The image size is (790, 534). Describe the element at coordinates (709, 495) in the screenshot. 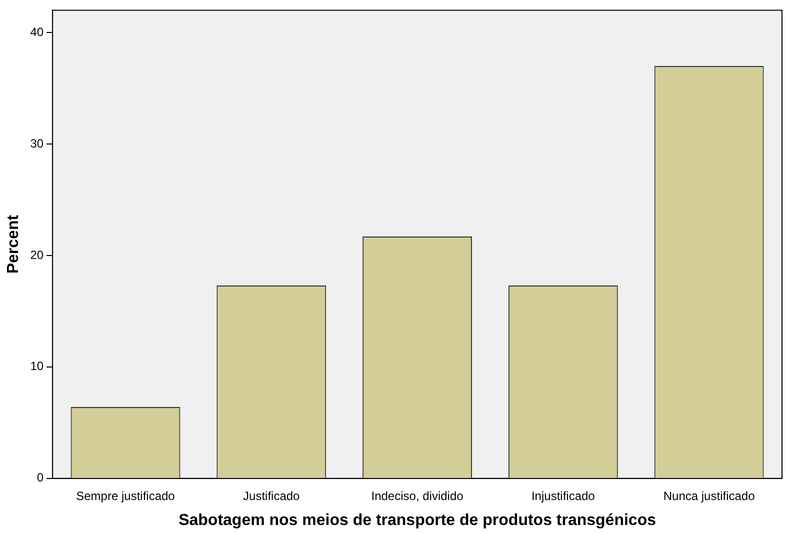

I see `x-tick-label: Nunca justificado` at that location.